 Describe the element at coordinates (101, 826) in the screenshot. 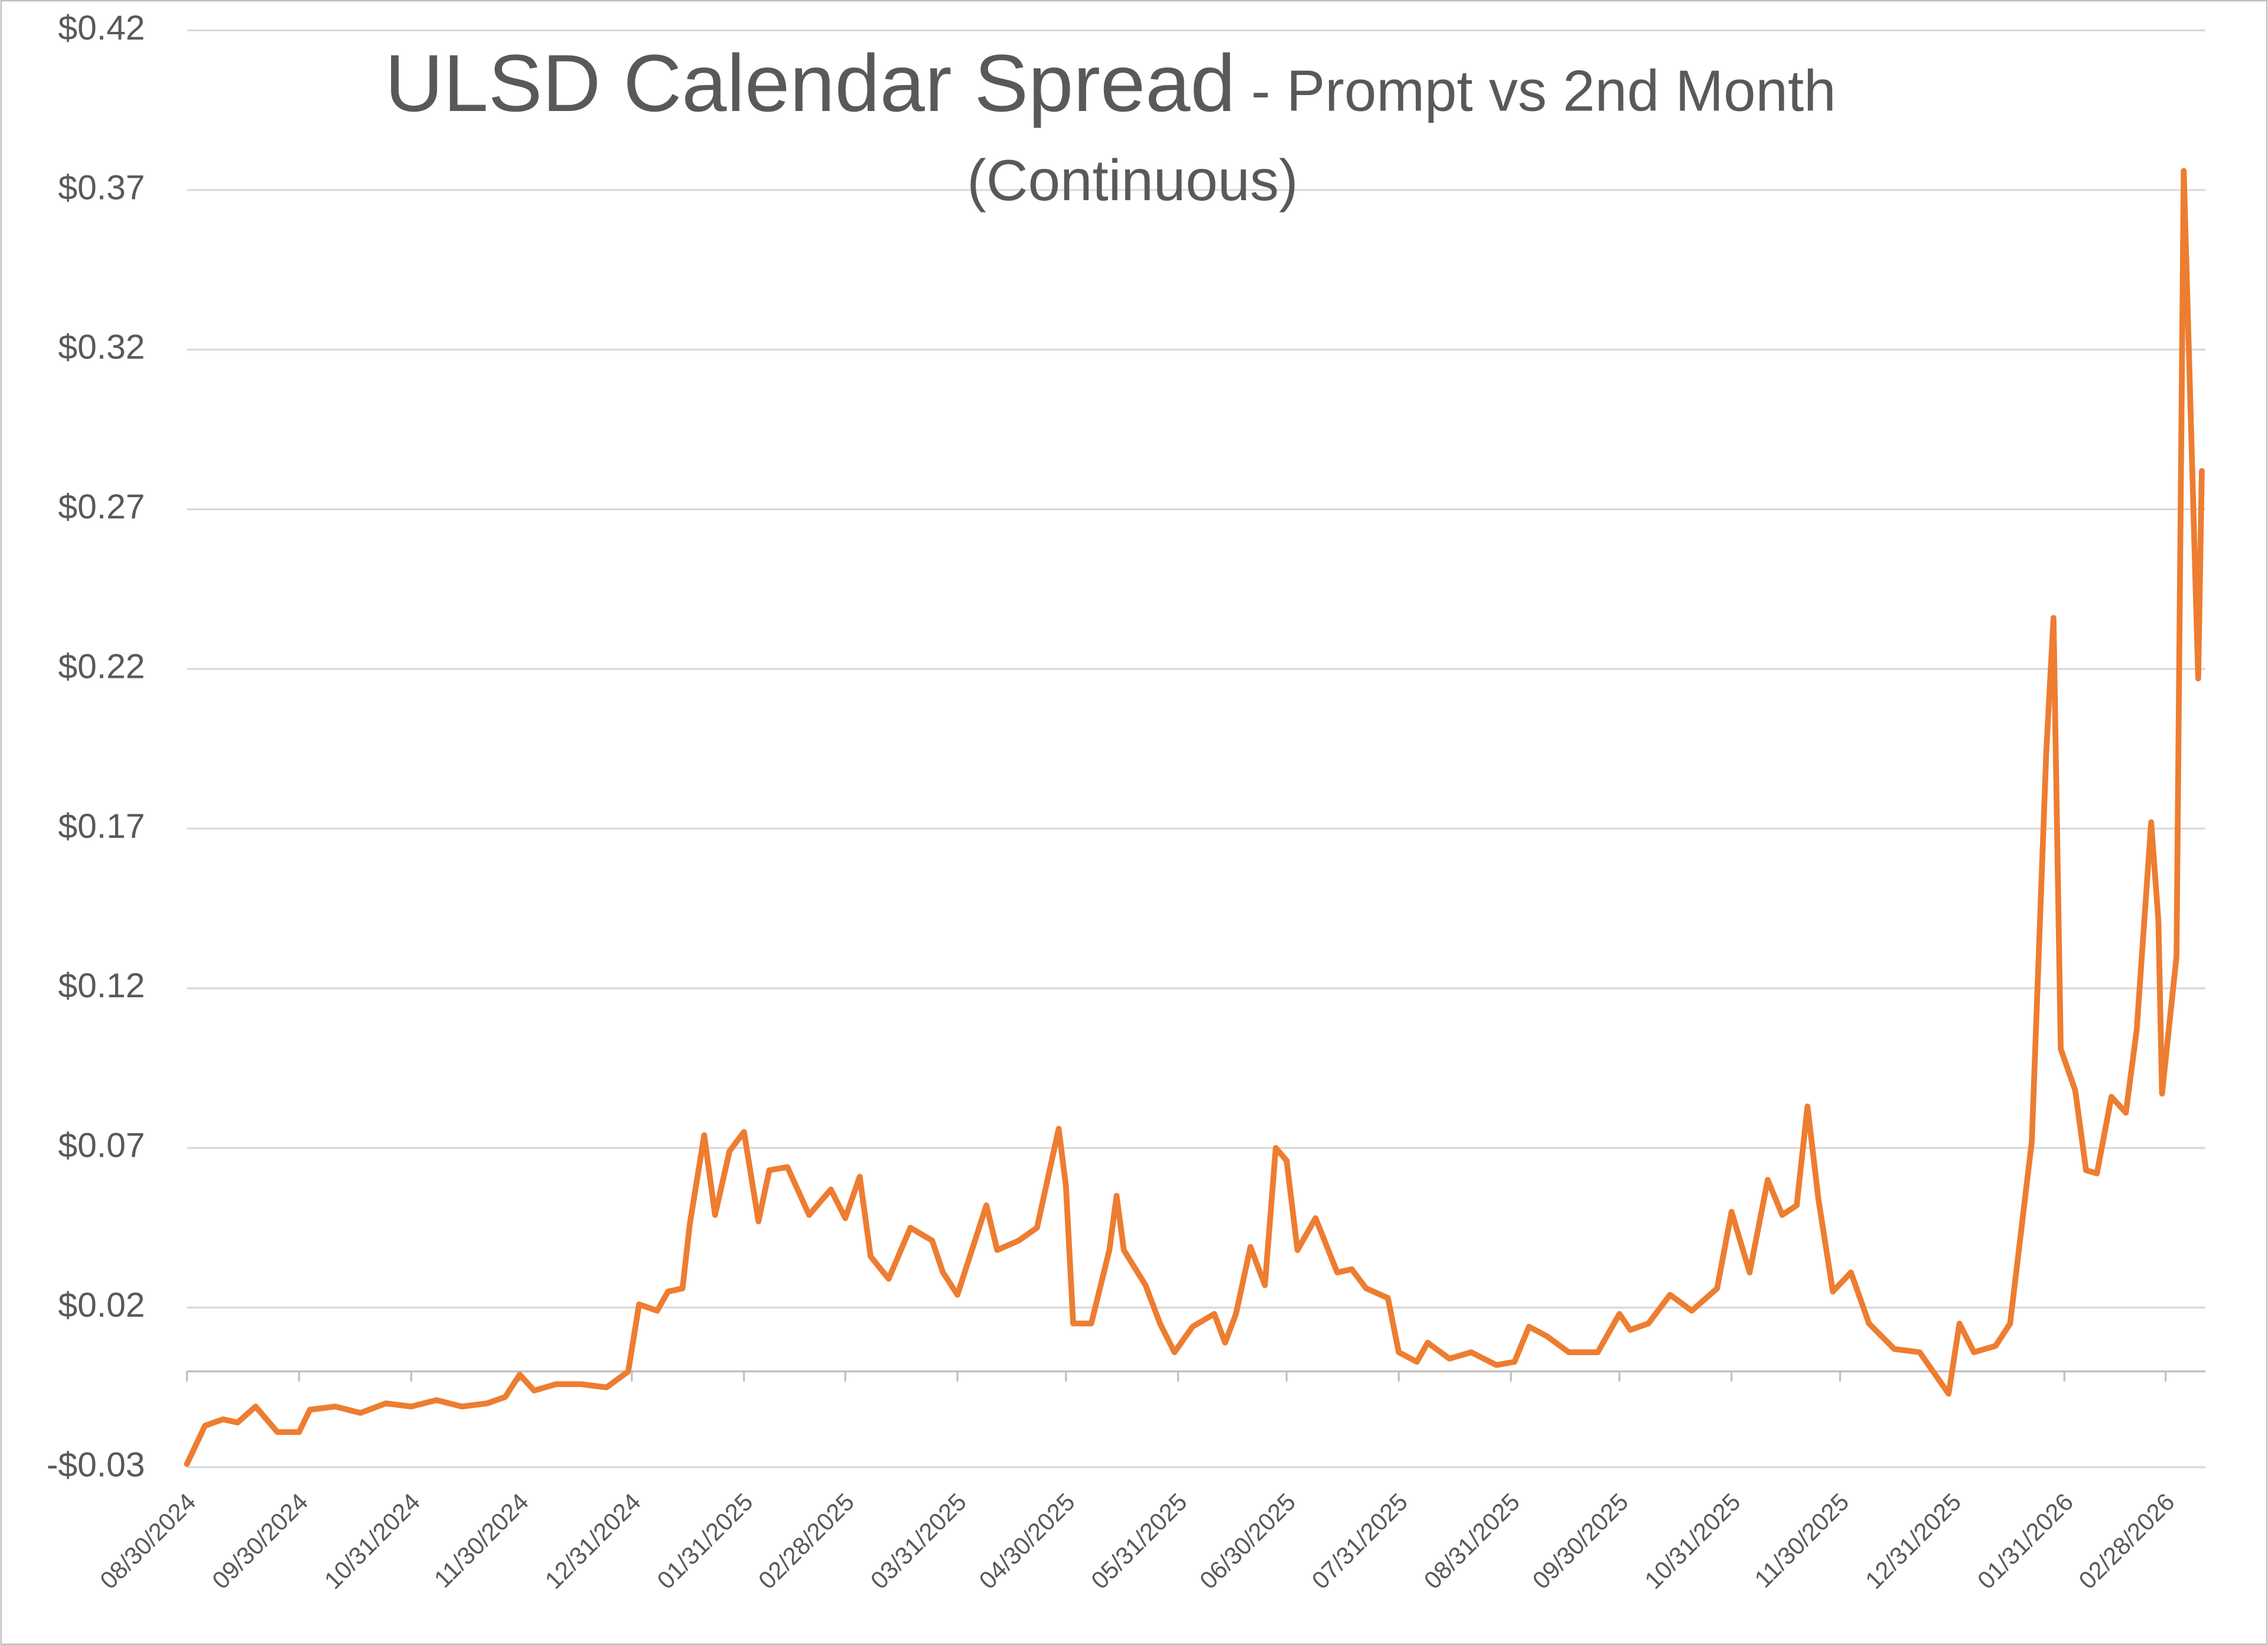

I see `y-tick-label: $0.17` at that location.